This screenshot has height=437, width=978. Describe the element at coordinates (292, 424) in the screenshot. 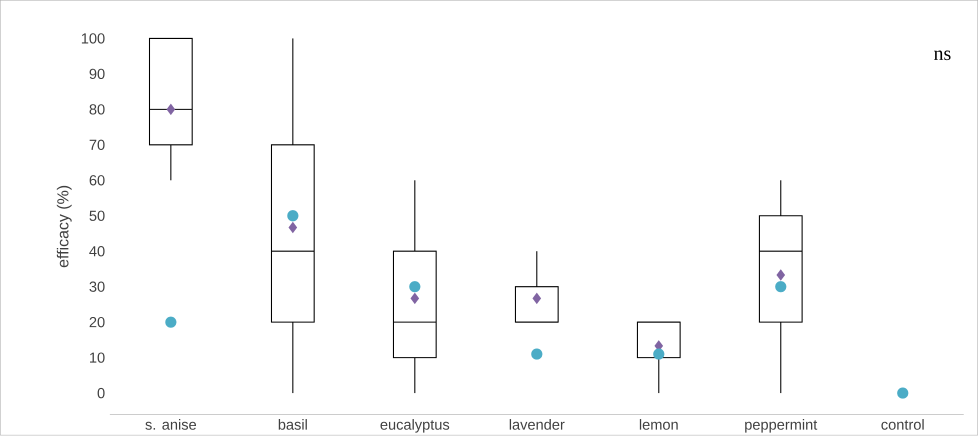

I see `x-tick-label: basil` at that location.